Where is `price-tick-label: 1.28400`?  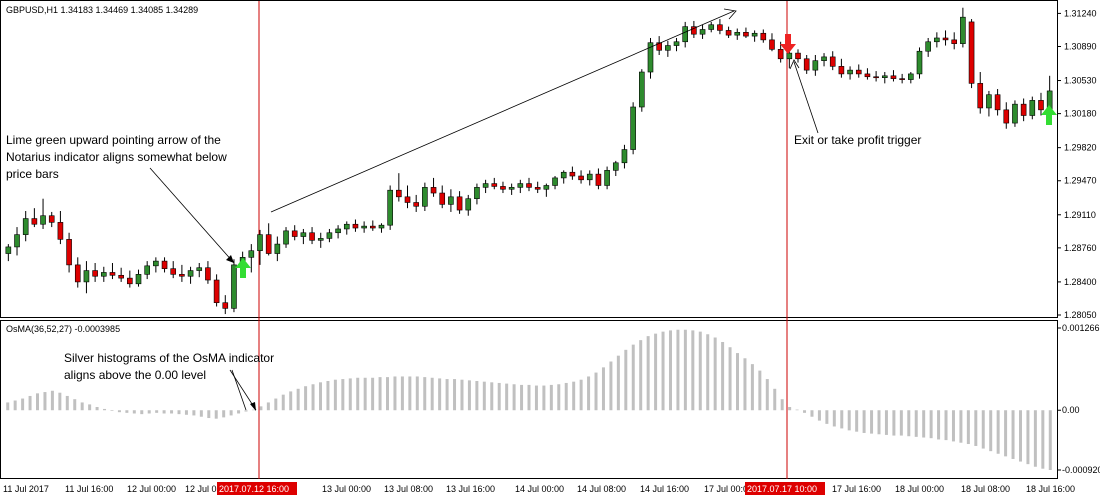 price-tick-label: 1.28400 is located at coordinates (1080, 282).